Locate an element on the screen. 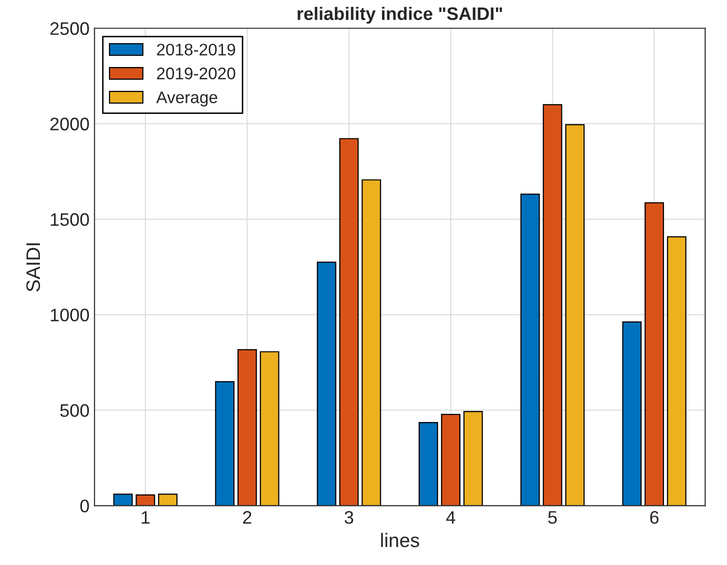  x-tick-label: 2 is located at coordinates (247, 517).